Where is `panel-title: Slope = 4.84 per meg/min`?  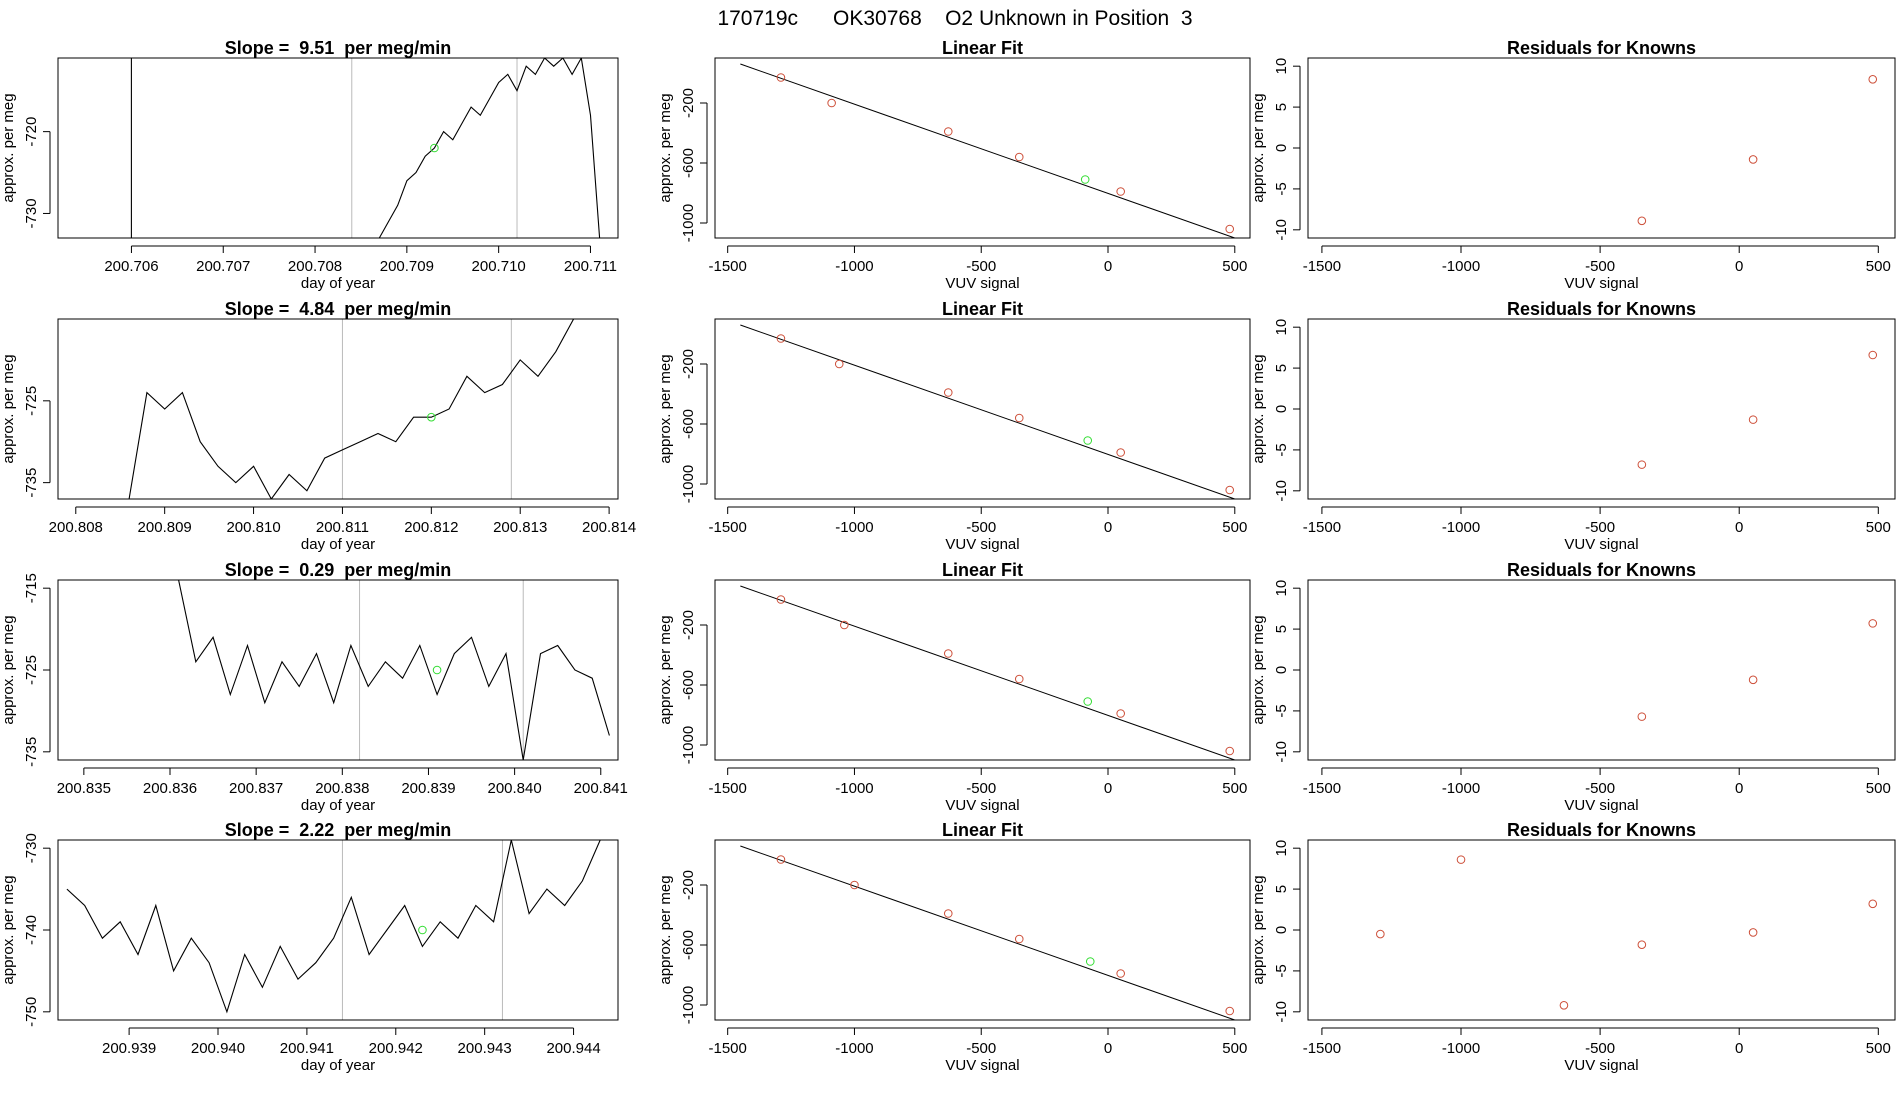
panel-title: Slope = 4.84 per meg/min is located at coordinates (338, 309).